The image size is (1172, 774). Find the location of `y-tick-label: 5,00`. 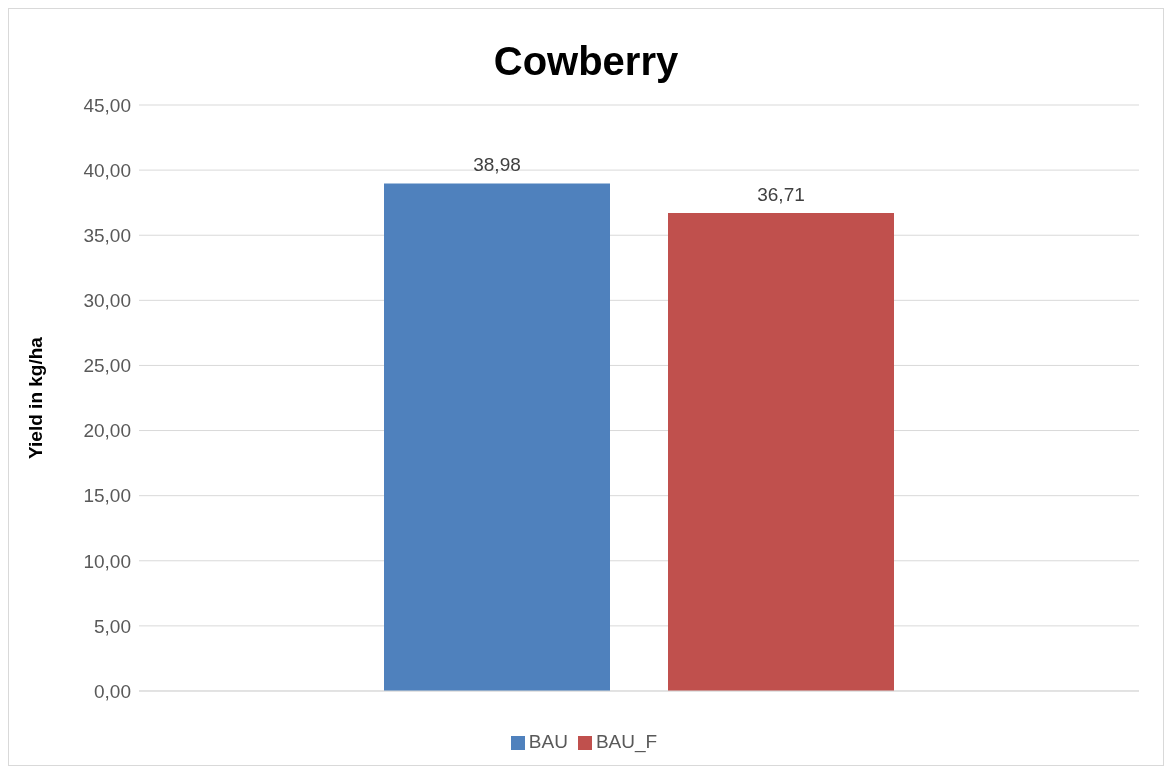

y-tick-label: 5,00 is located at coordinates (112, 626).